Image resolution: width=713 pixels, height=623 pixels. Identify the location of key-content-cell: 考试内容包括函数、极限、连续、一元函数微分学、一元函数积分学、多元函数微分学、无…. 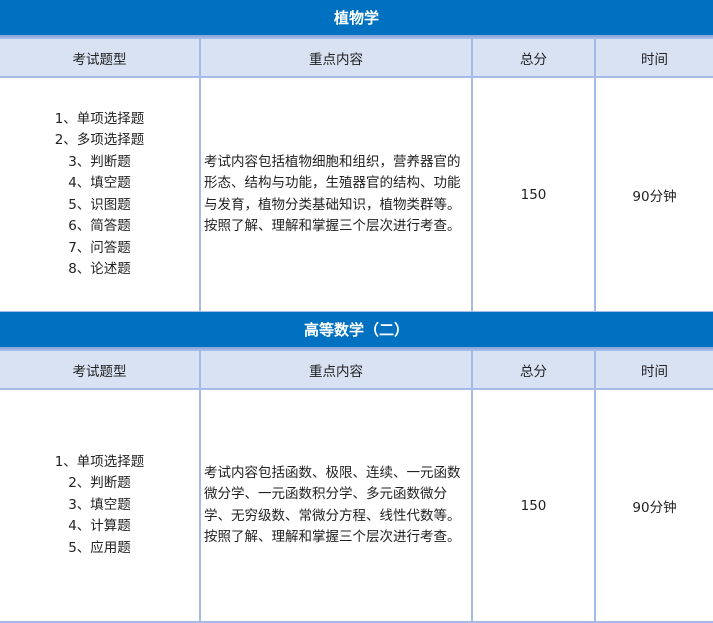
(336, 505).